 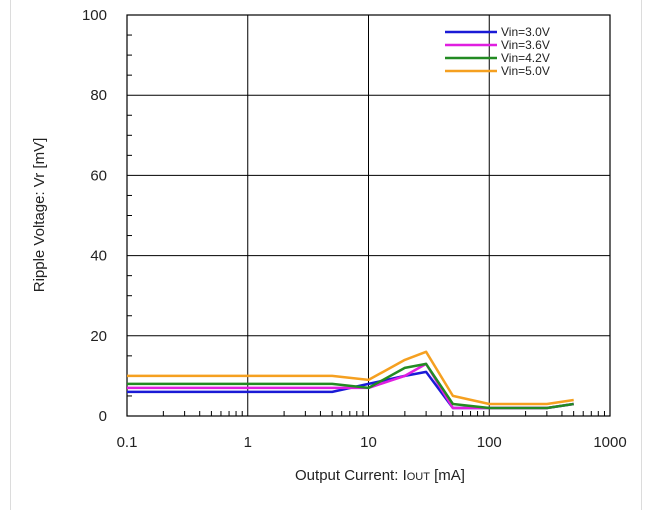 I want to click on x-tick-label: 1, so click(x=248, y=442).